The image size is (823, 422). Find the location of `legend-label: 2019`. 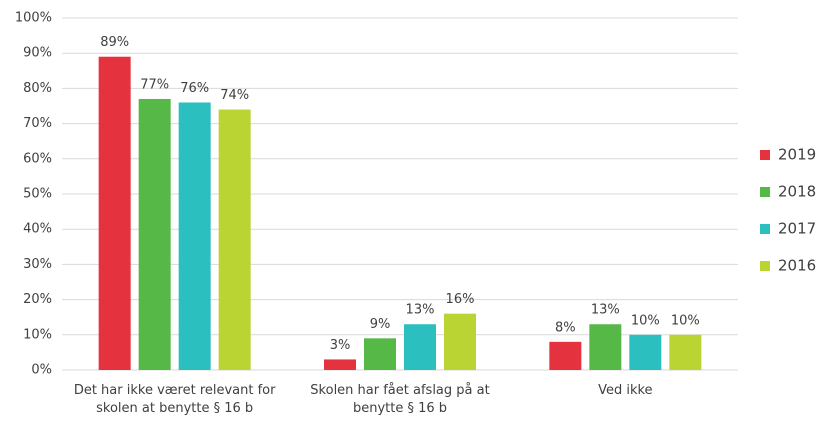

legend-label: 2019 is located at coordinates (797, 155).